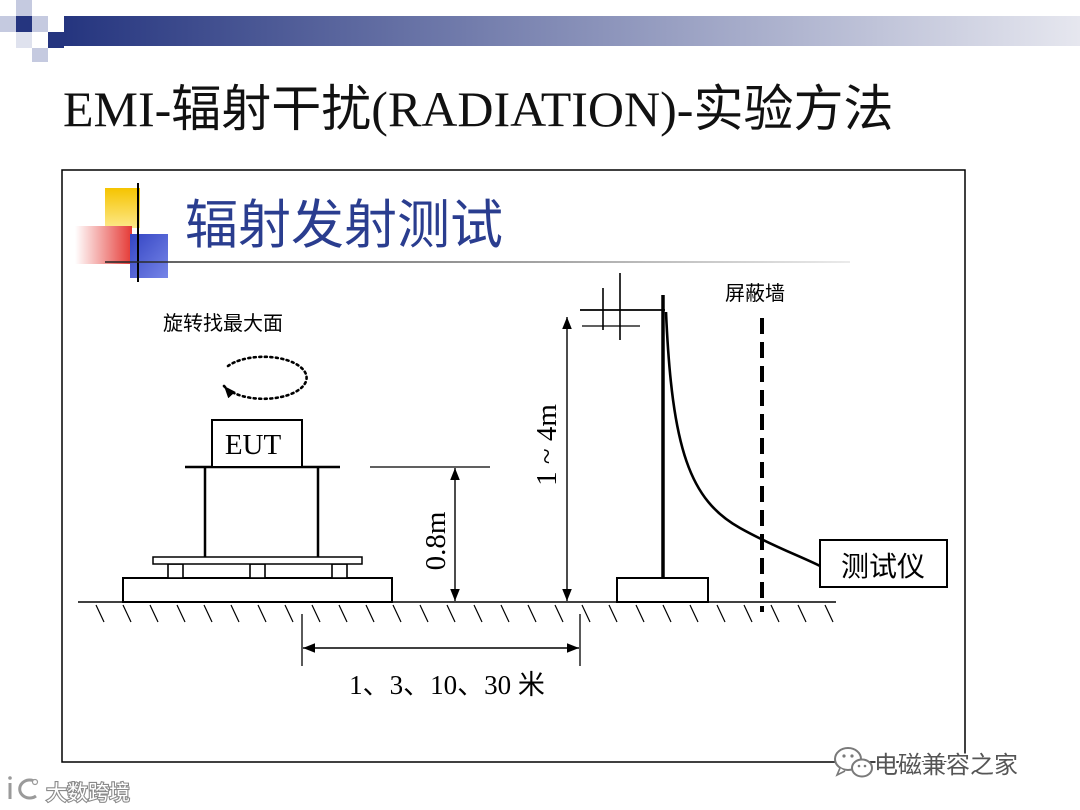  What do you see at coordinates (644, 438) in the screenshot?
I see `antenna` at bounding box center [644, 438].